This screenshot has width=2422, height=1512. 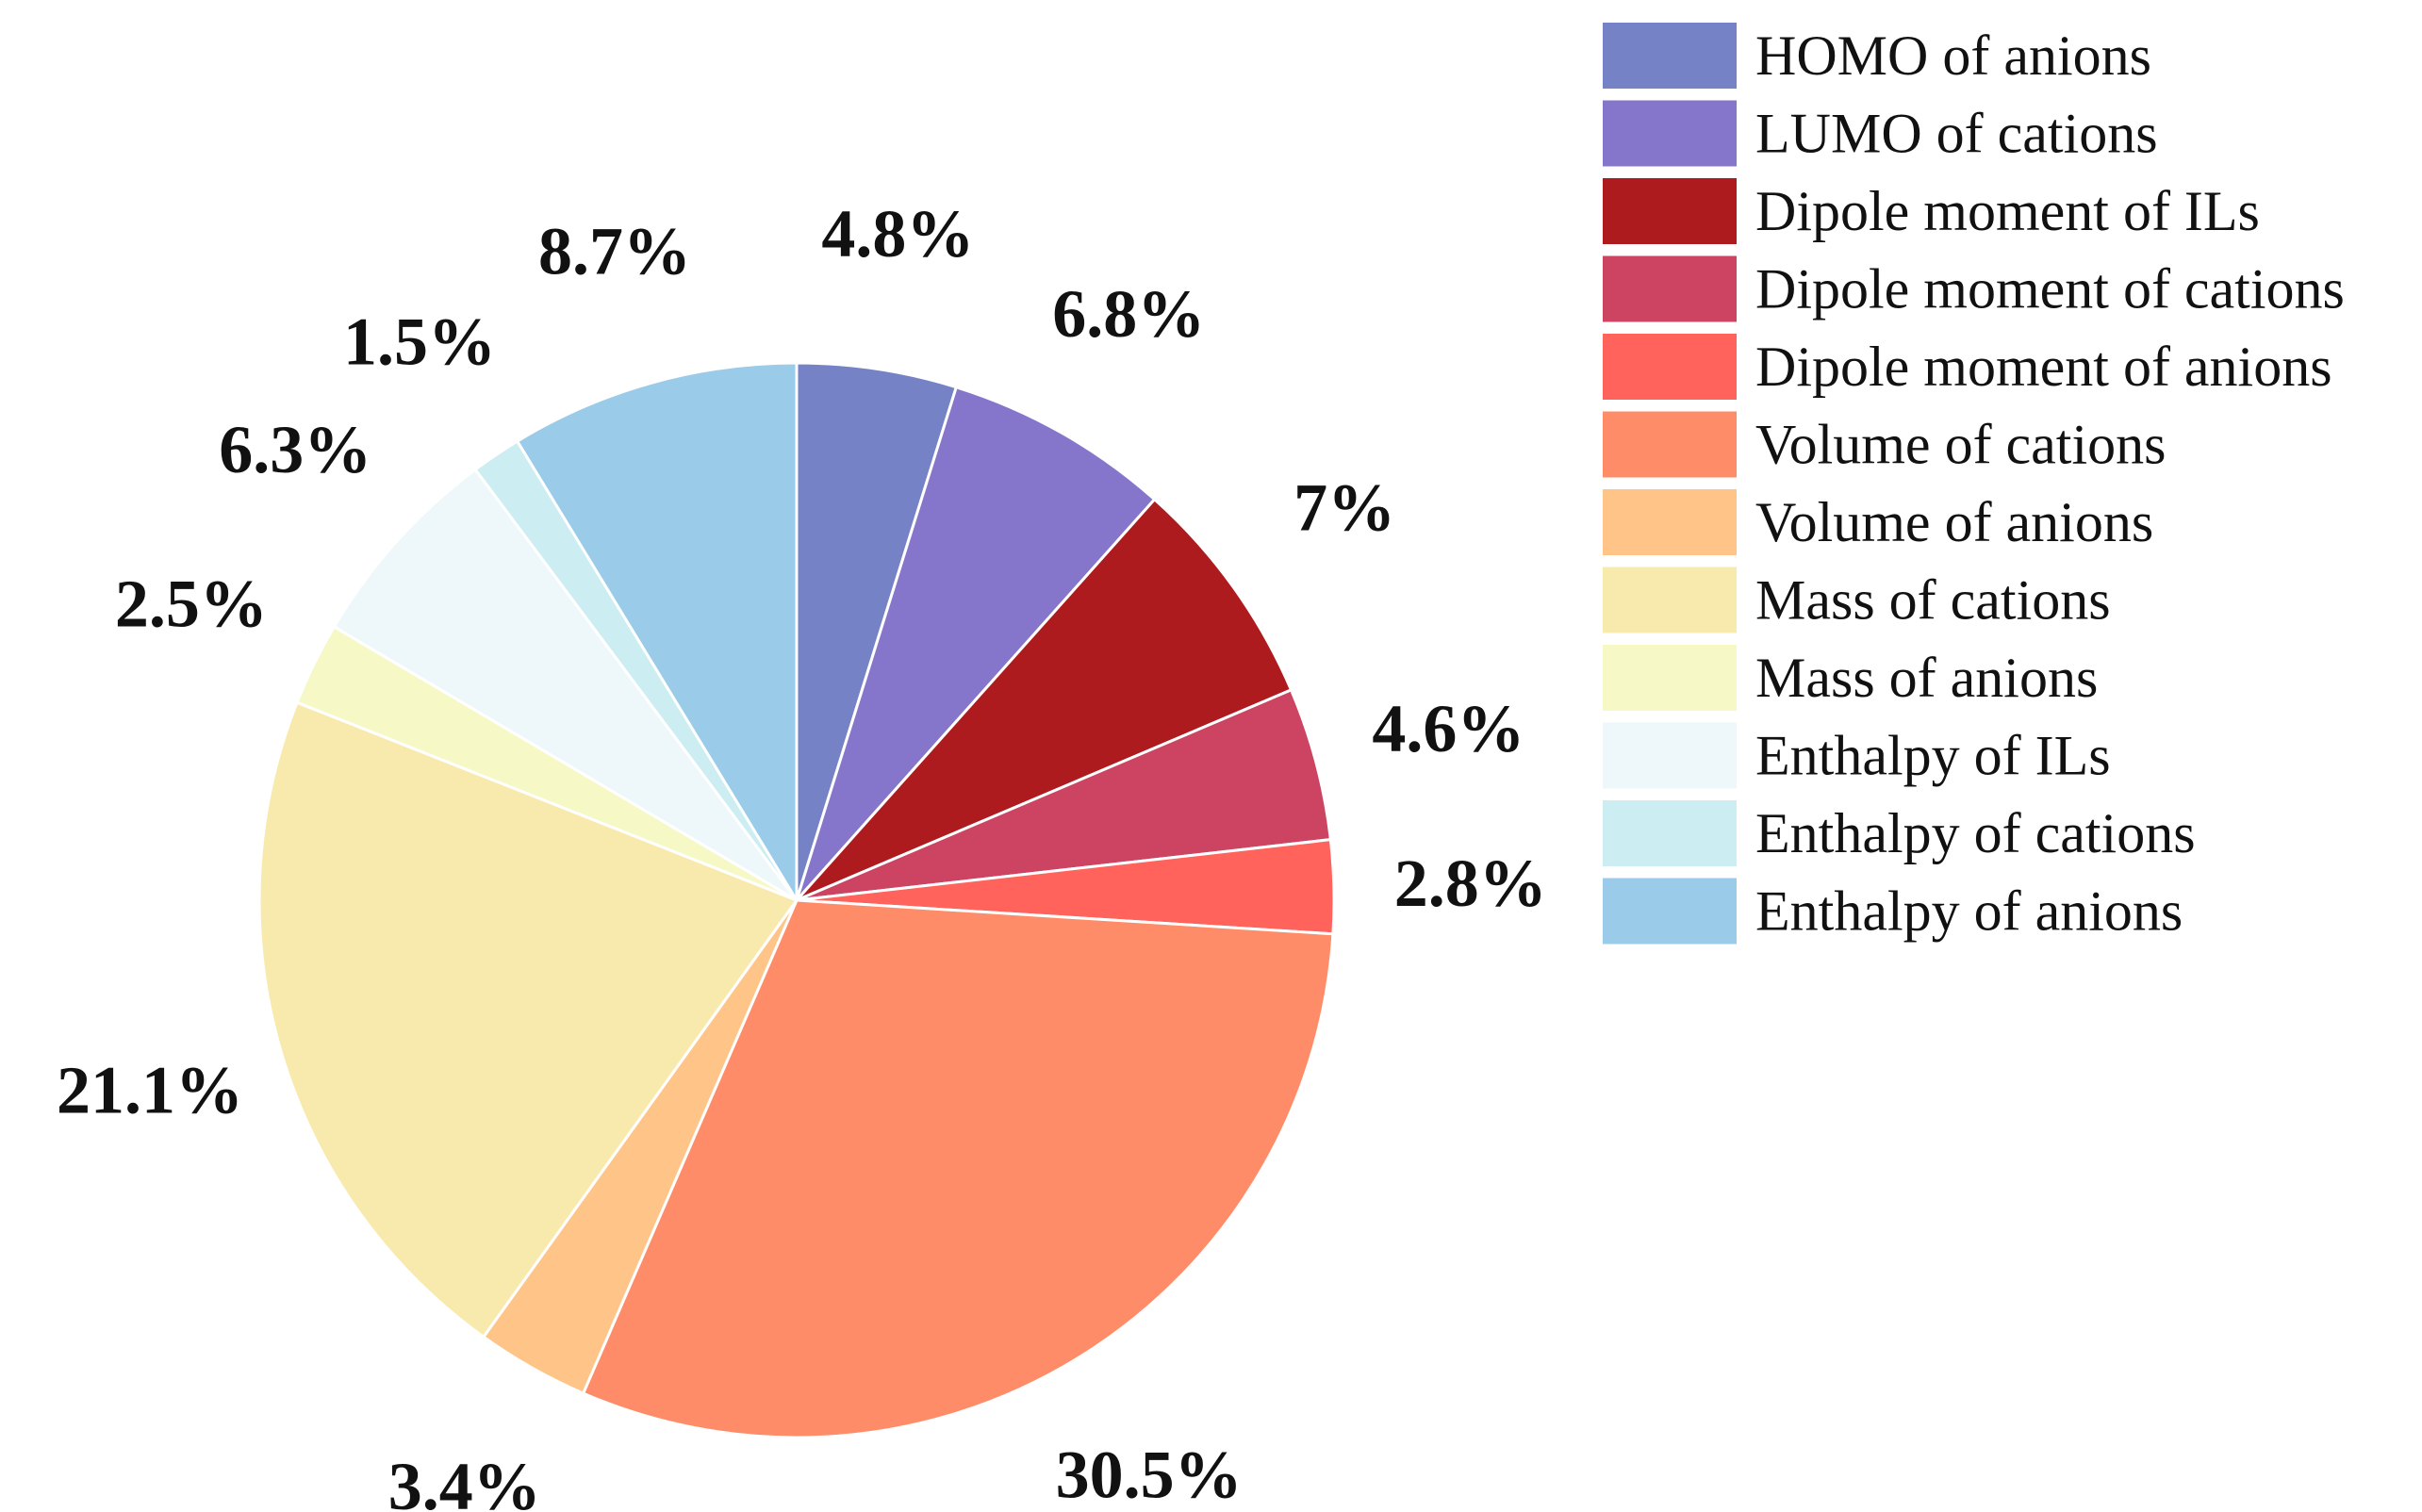 What do you see at coordinates (1344, 507) in the screenshot?
I see `pie-label-dipole-moment-of-ils: 7%` at bounding box center [1344, 507].